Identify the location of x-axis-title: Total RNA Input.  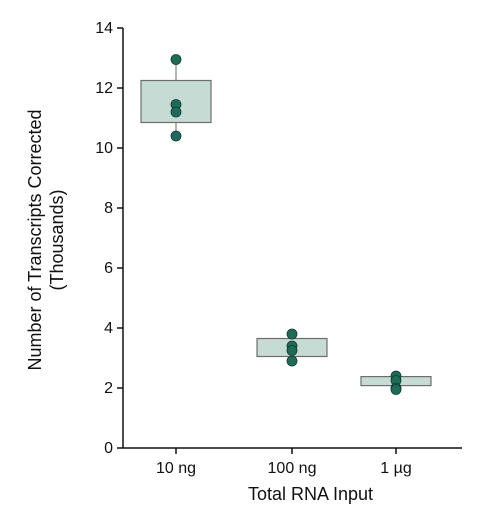
(310, 494).